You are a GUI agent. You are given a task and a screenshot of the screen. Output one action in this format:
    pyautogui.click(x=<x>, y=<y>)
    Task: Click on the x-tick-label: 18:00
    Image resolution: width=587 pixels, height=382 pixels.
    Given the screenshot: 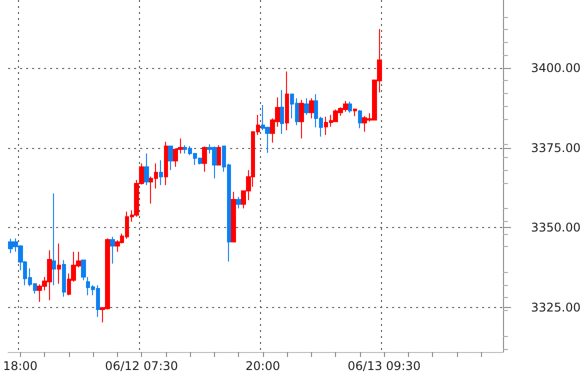 What is the action you would take?
    pyautogui.click(x=20, y=366)
    